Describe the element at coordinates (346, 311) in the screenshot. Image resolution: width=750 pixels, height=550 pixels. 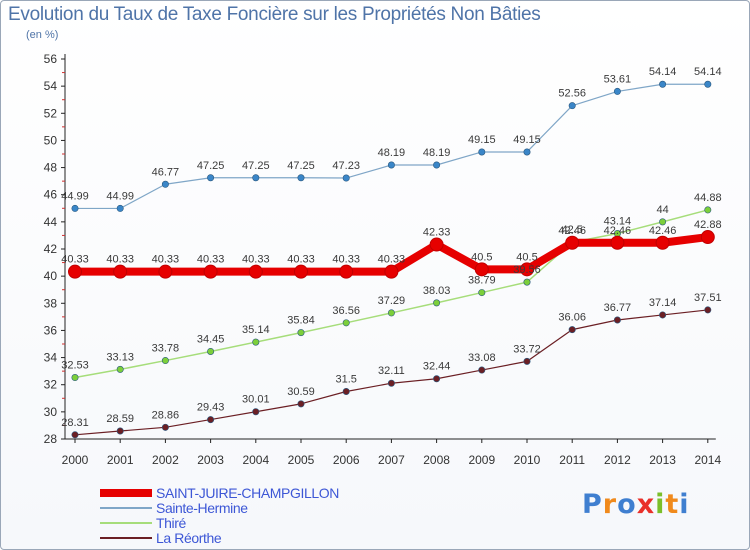
I see `data-label: 36.56` at that location.